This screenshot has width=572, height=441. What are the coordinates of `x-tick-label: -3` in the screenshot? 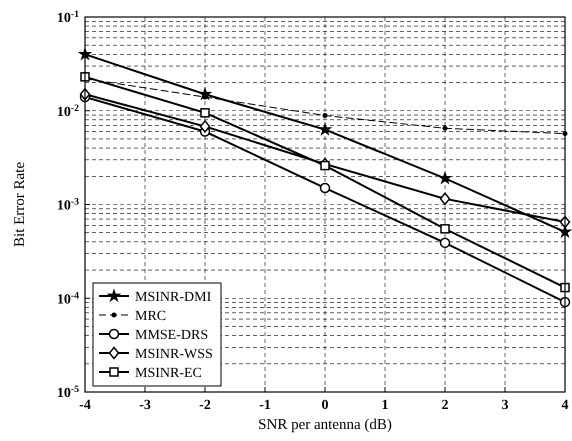 It's located at (145, 405).